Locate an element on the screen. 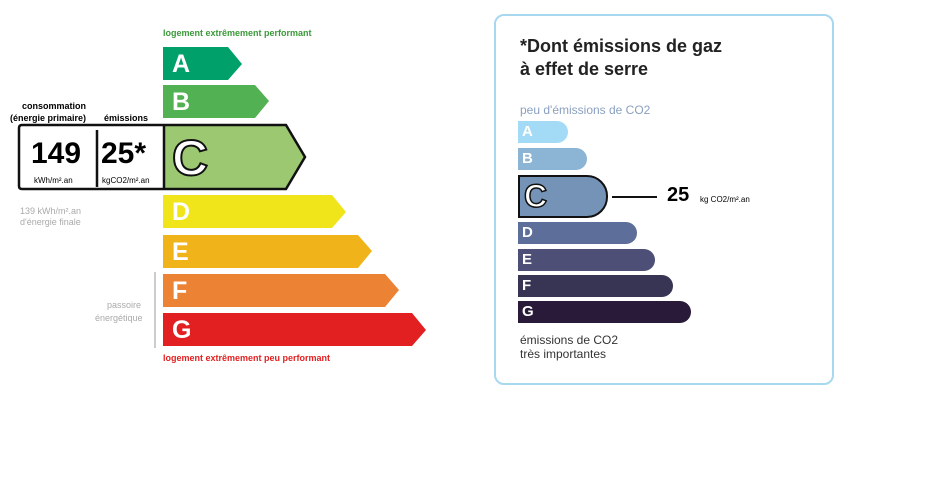 The image size is (930, 489). energy-bar-g is located at coordinates (294, 329).